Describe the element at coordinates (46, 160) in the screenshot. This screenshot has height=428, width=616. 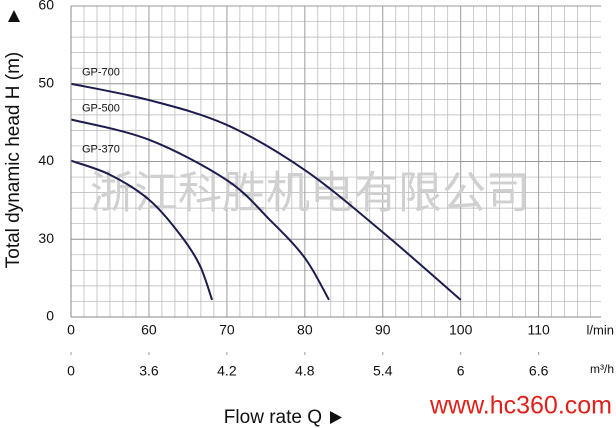
I see `y-tick-label: 40` at that location.